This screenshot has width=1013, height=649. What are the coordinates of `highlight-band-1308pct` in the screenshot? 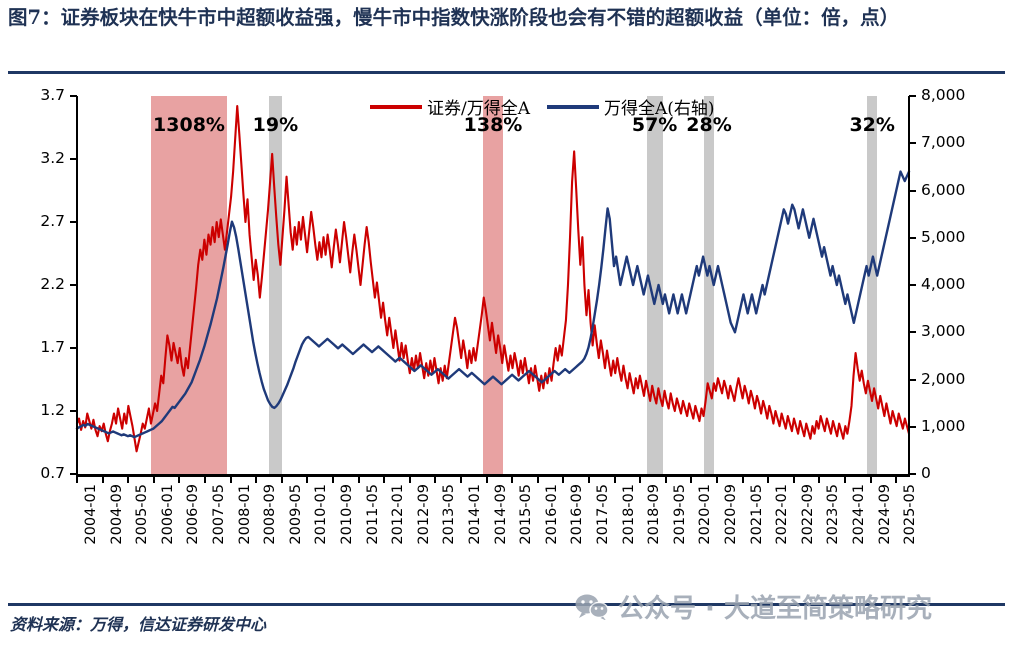 It's located at (189, 285).